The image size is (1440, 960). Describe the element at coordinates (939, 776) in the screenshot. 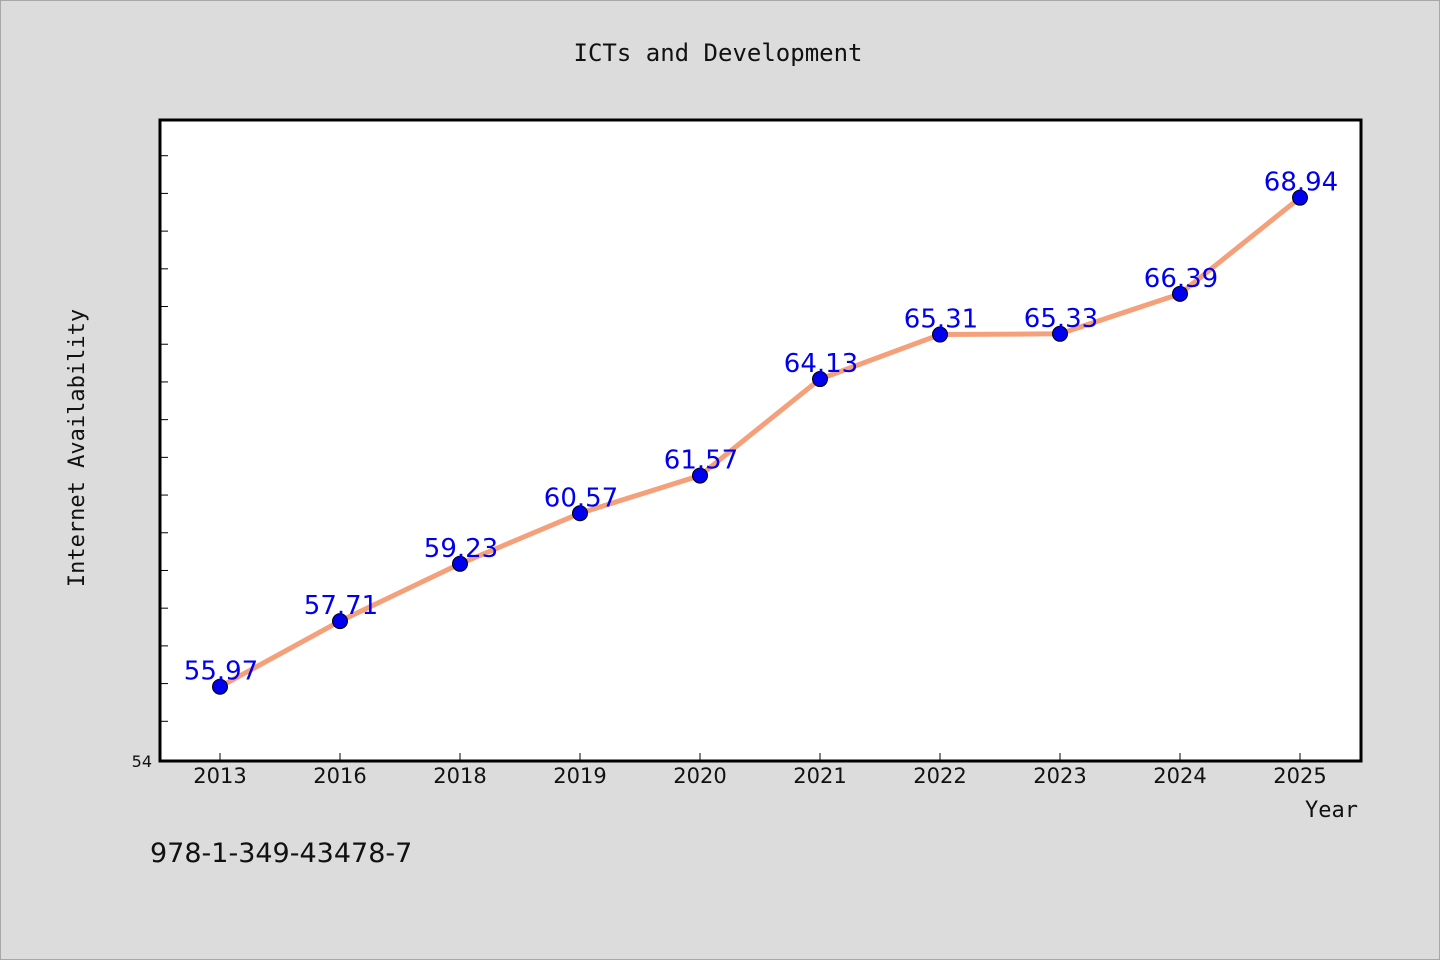

I see `x-tick-label: 2022` at that location.